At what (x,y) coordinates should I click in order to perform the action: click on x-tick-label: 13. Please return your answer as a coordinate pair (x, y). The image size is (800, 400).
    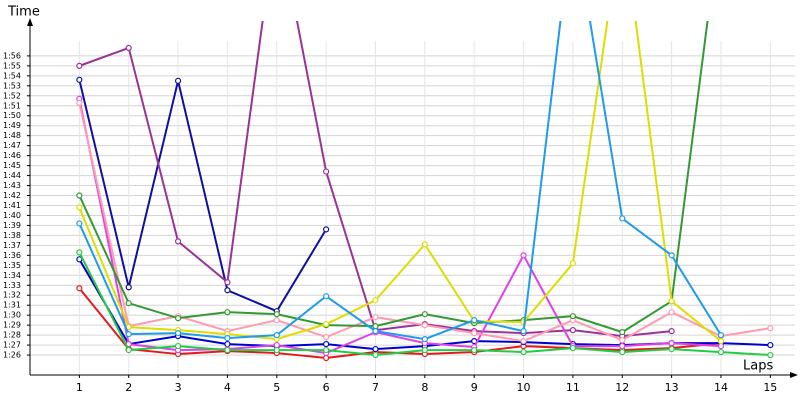
    Looking at the image, I should click on (672, 387).